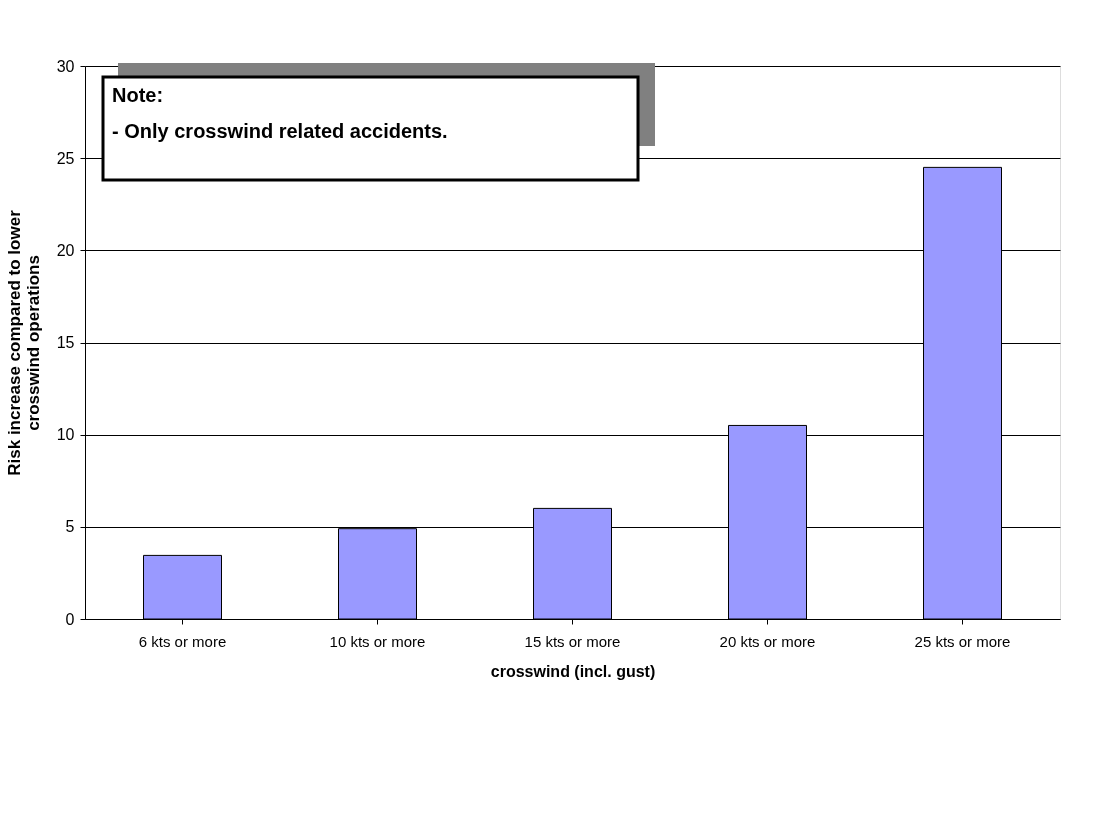  What do you see at coordinates (573, 671) in the screenshot?
I see `x-axis-title: crosswind (incl. gust)` at bounding box center [573, 671].